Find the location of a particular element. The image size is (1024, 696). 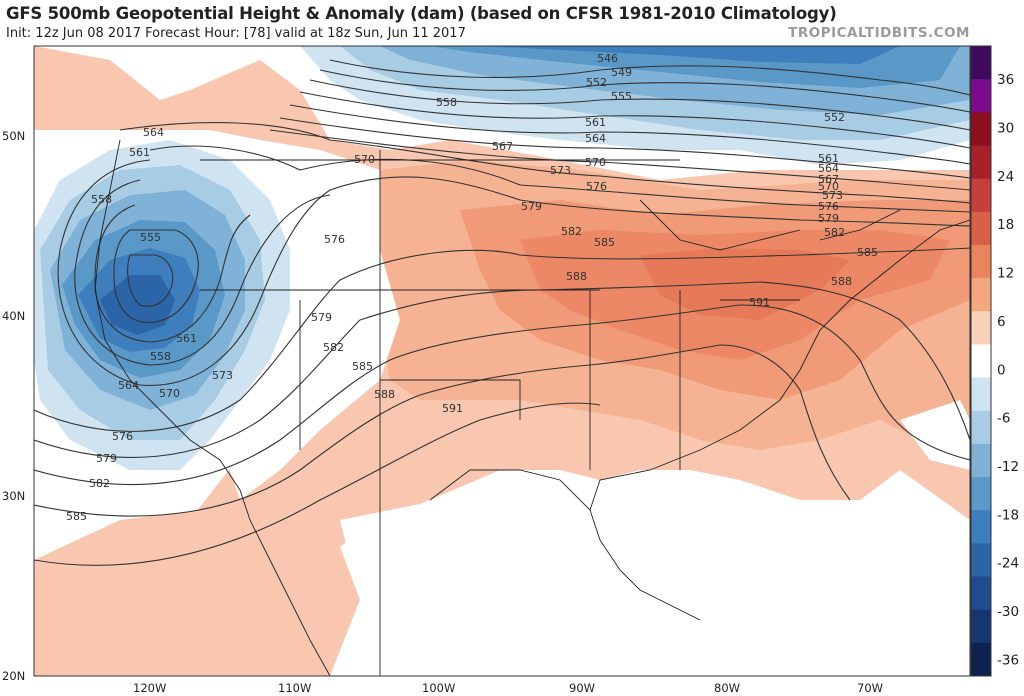

lon-label-110w: 110W is located at coordinates (294, 688).